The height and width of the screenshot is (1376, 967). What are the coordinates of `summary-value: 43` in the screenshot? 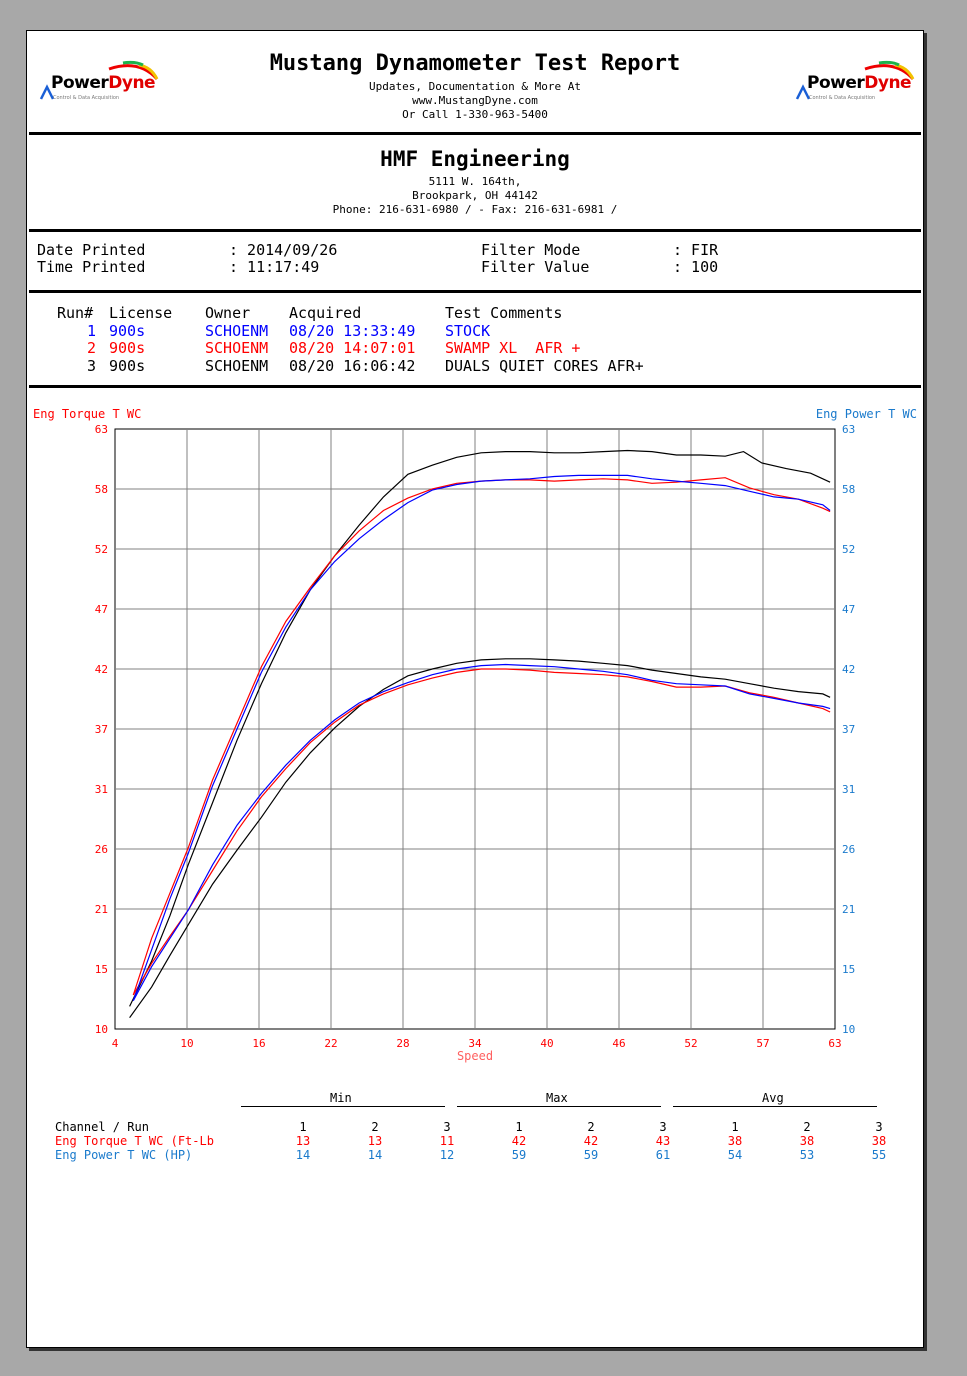 It's located at (663, 1141).